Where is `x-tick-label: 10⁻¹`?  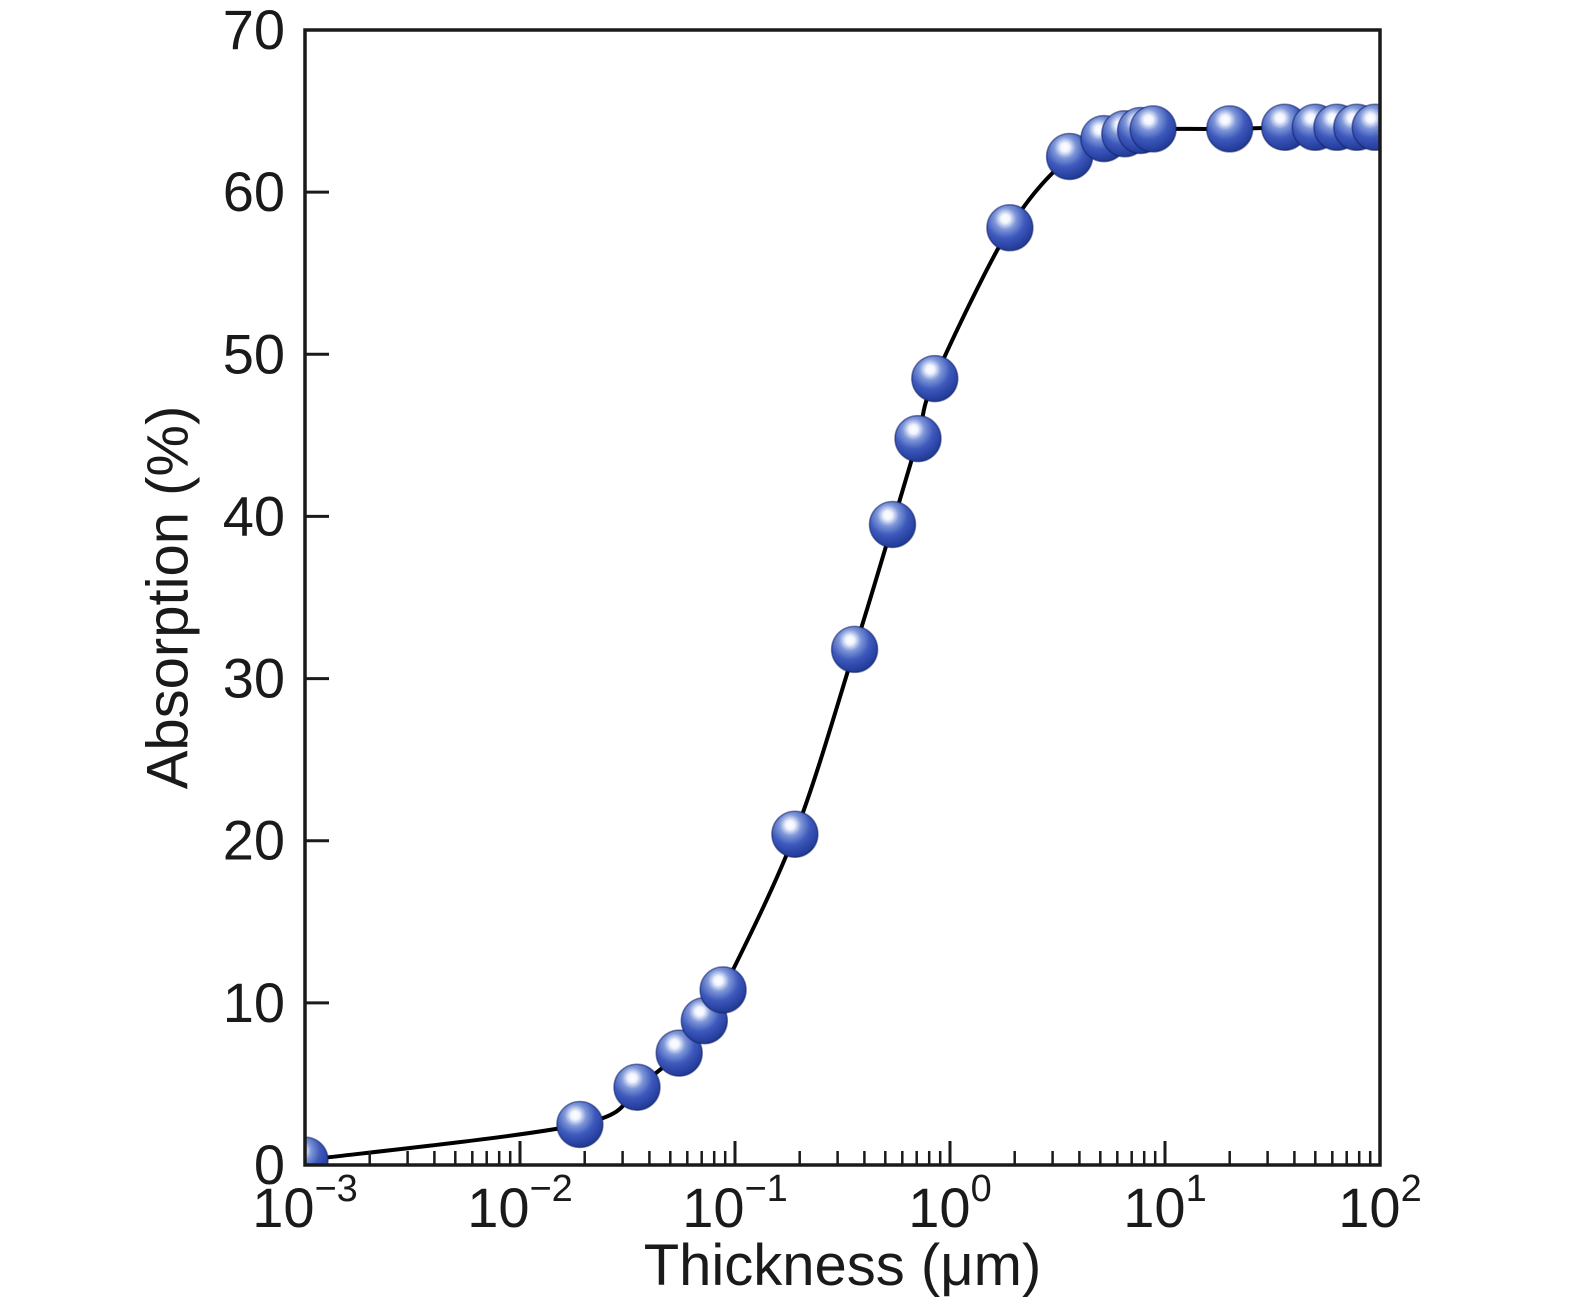 x-tick-label: 10⁻¹ is located at coordinates (735, 1203).